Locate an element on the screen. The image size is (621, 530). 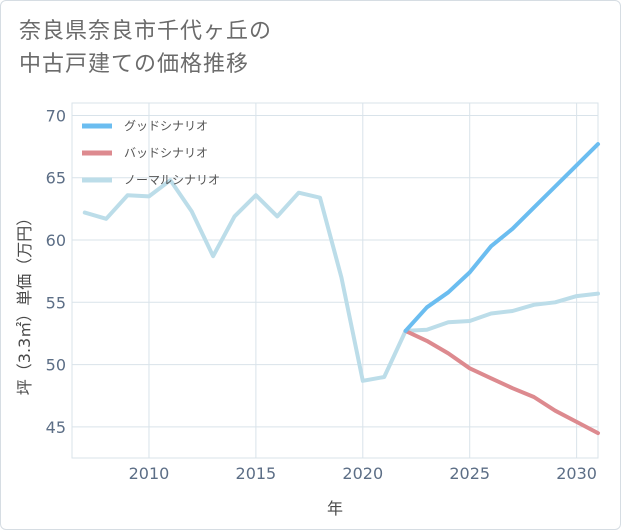
y-tick-label: 65 is located at coordinates (56, 178).